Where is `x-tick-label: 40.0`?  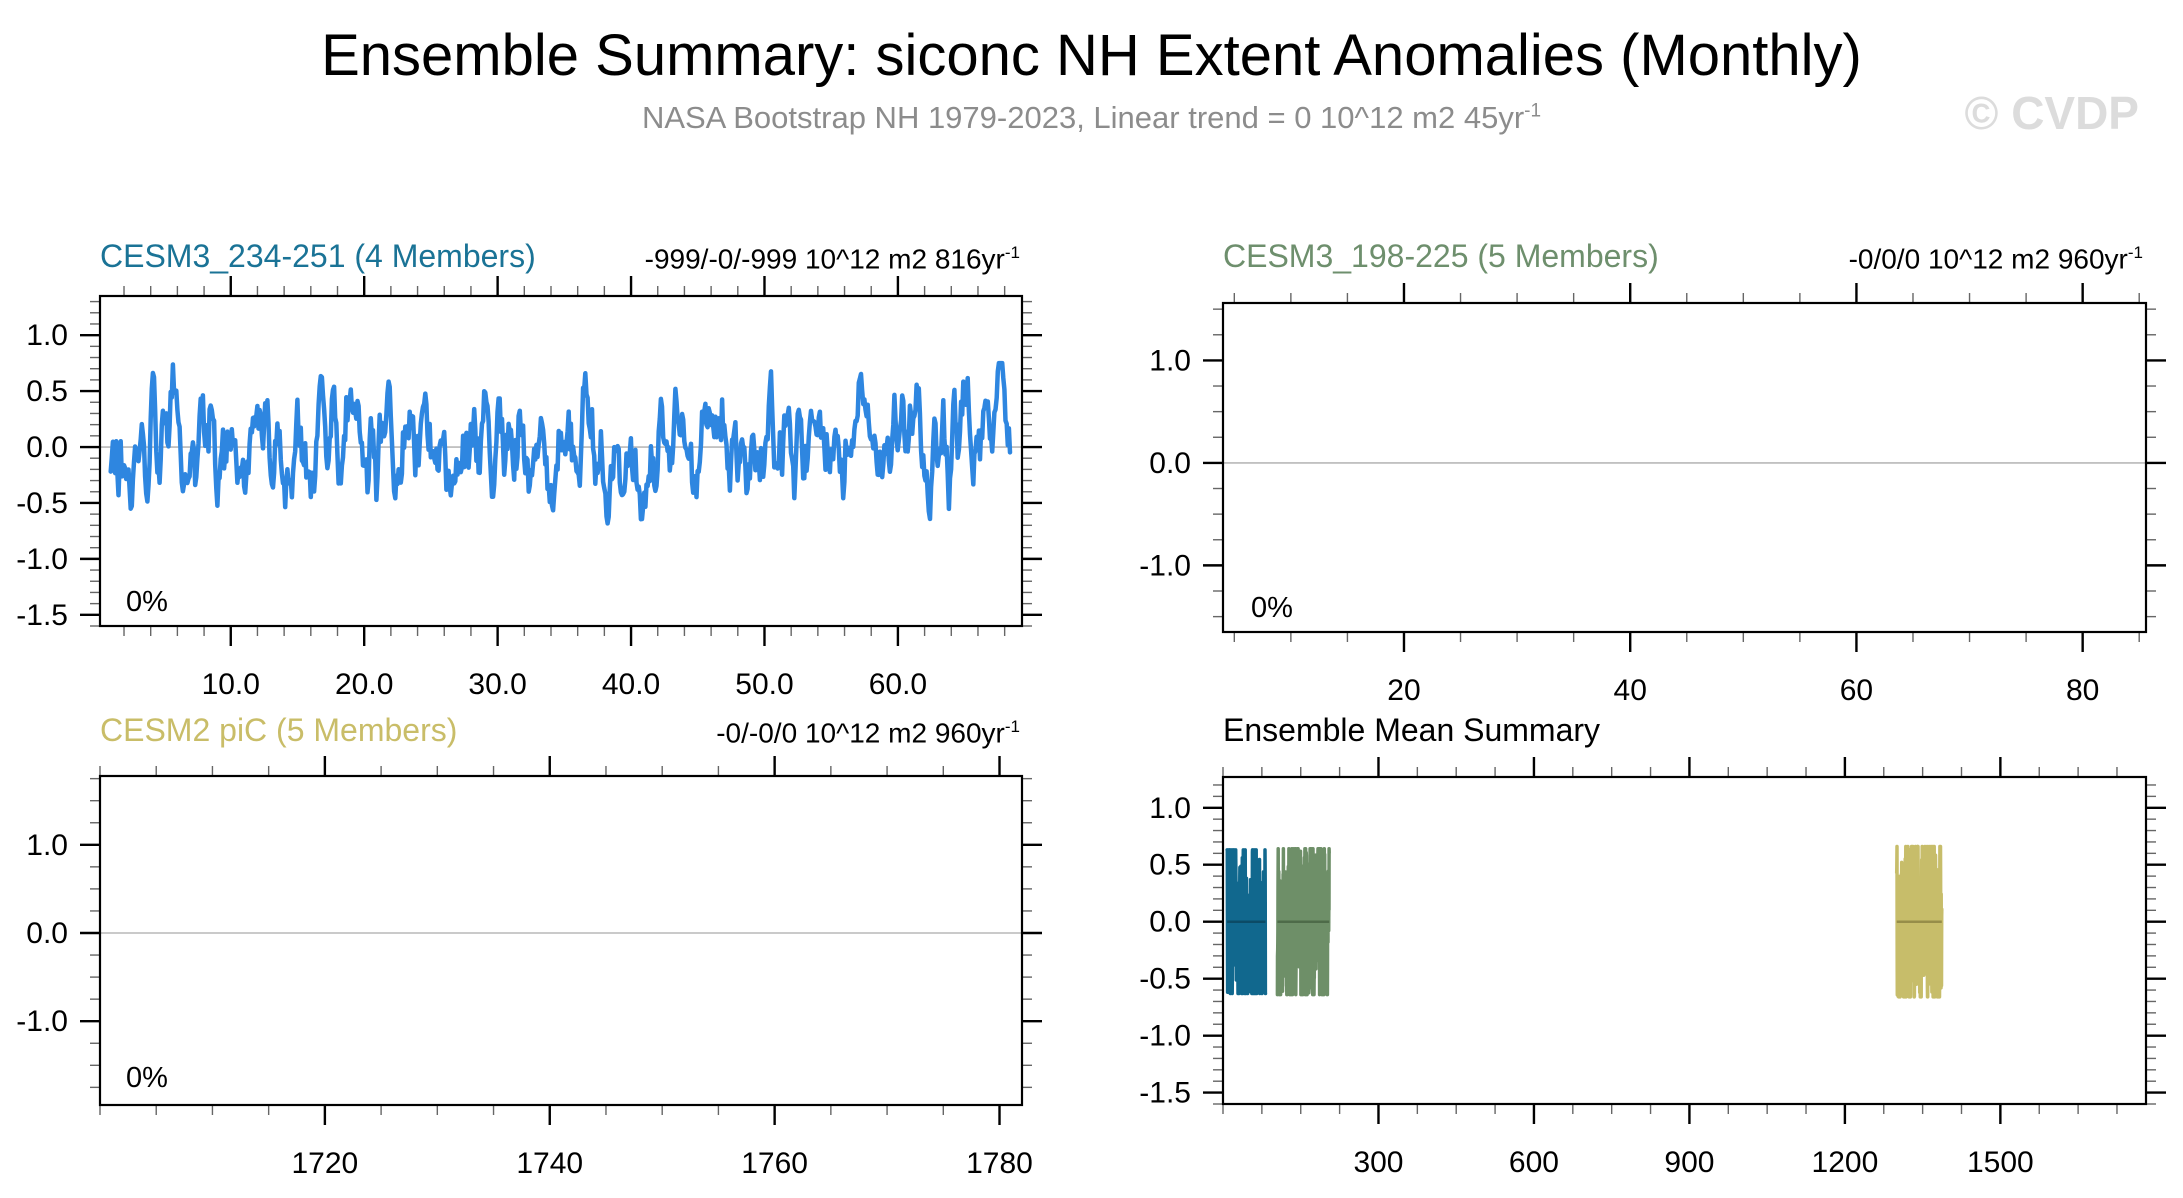
x-tick-label: 40.0 is located at coordinates (631, 684).